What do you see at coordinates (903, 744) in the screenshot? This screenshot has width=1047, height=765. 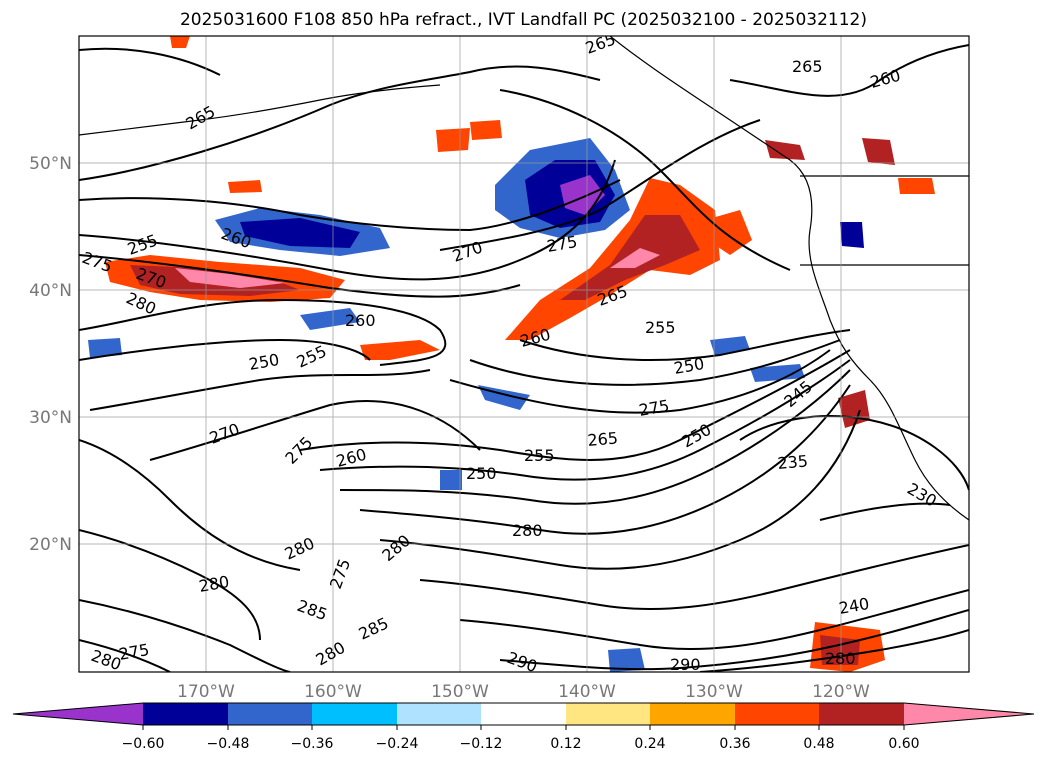 I see `colorbar-tick-label: 0.60` at bounding box center [903, 744].